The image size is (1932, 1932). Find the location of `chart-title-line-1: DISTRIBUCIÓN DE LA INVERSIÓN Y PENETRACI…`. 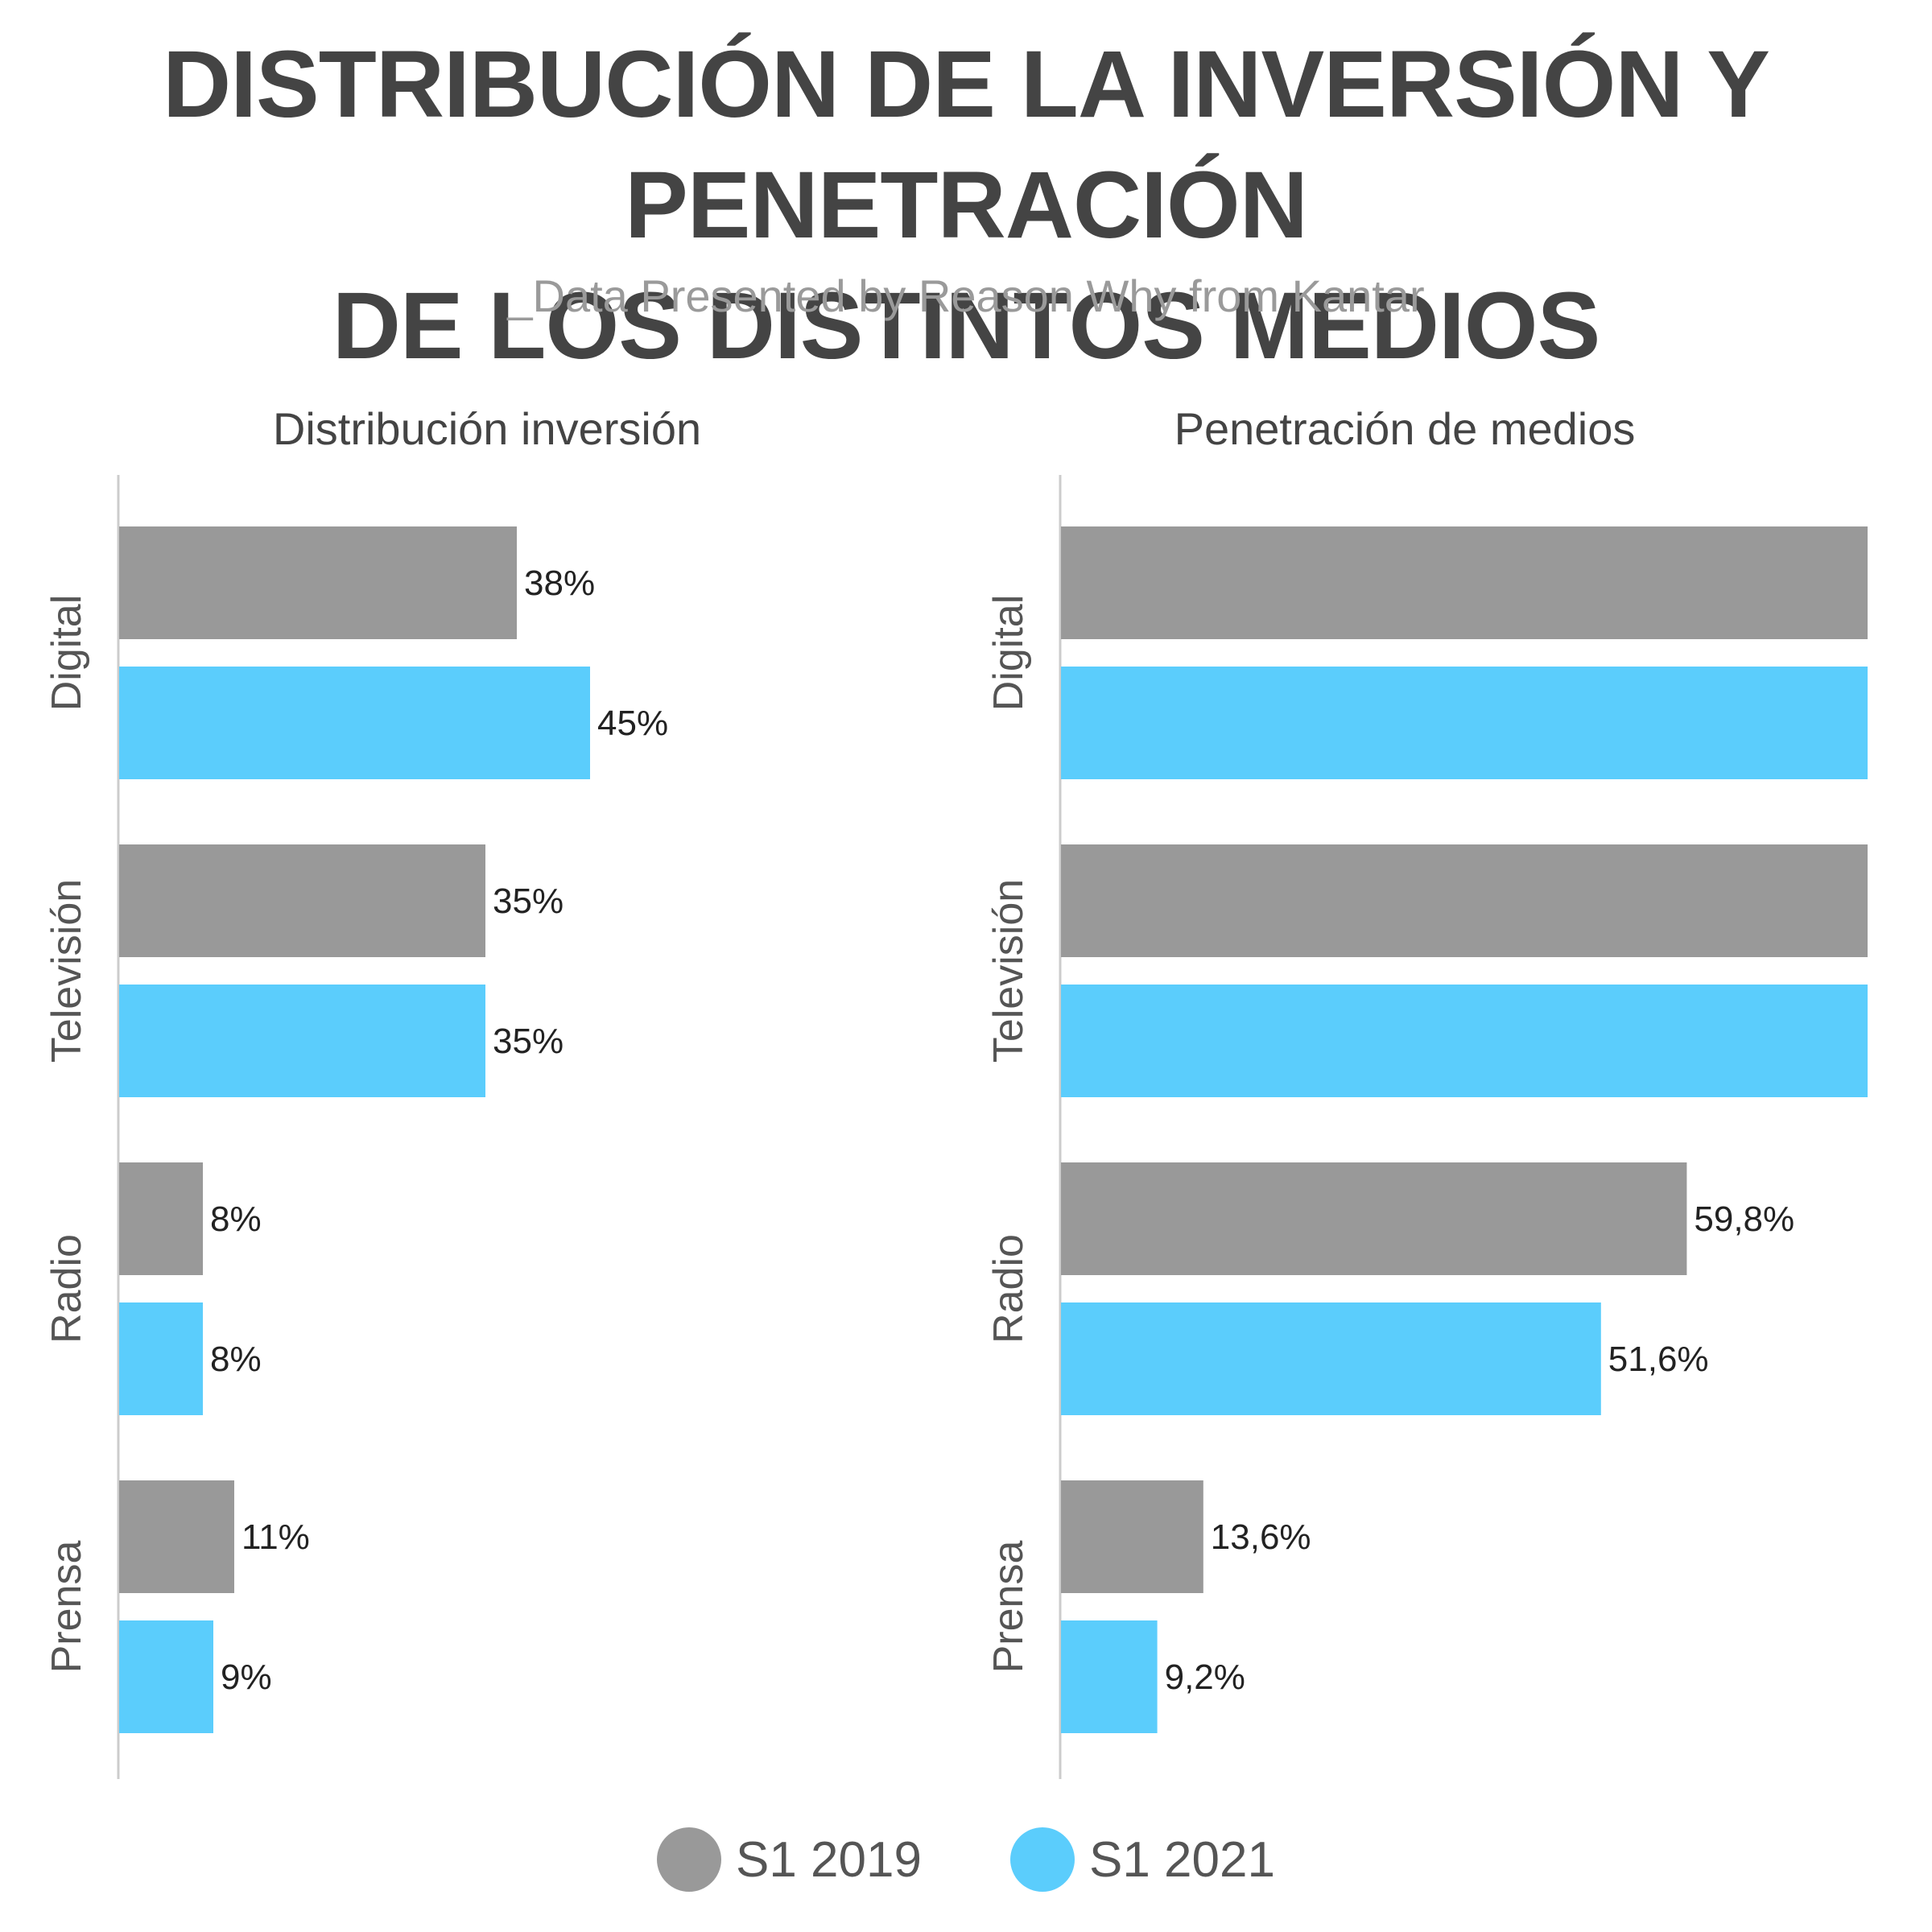

chart-title-line-1: DISTRIBUCIÓN DE LA INVERSIÓN Y PENETRACI… is located at coordinates (966, 144).